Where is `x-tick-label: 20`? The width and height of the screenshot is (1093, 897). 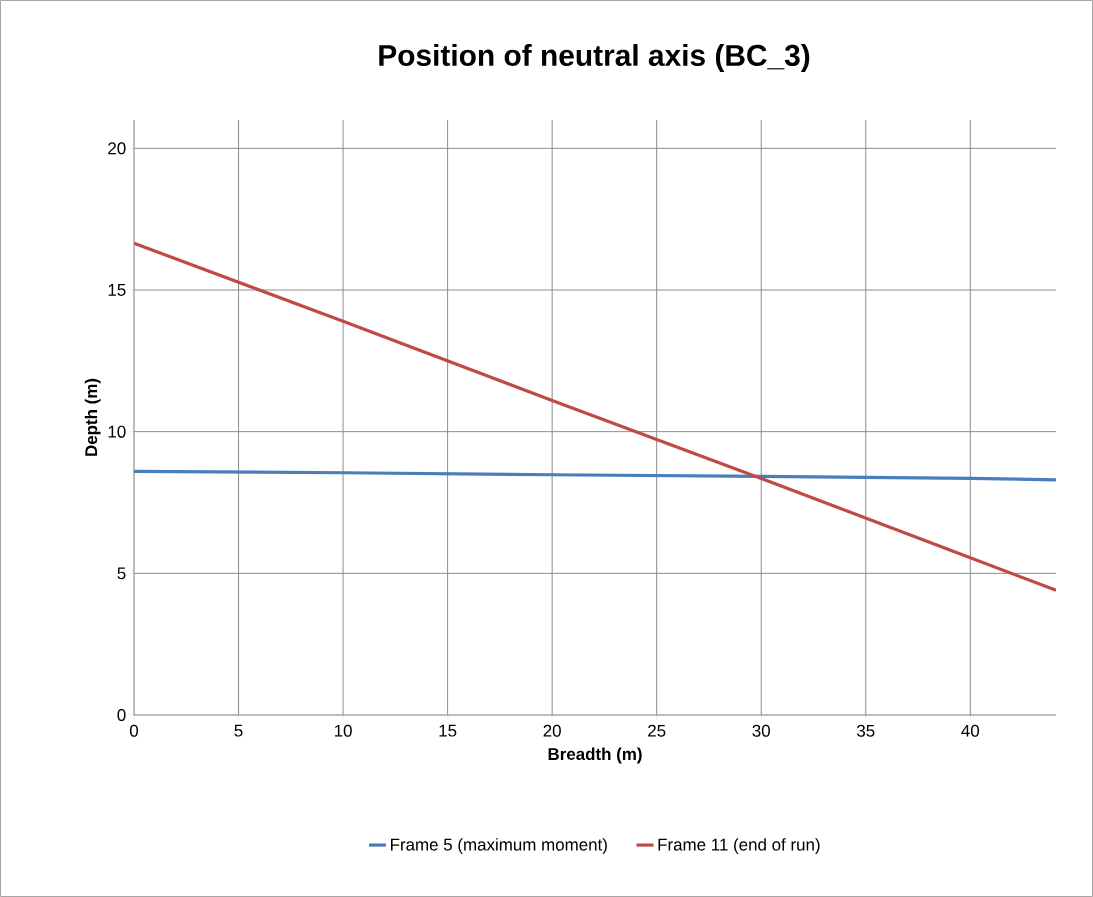 x-tick-label: 20 is located at coordinates (552, 730).